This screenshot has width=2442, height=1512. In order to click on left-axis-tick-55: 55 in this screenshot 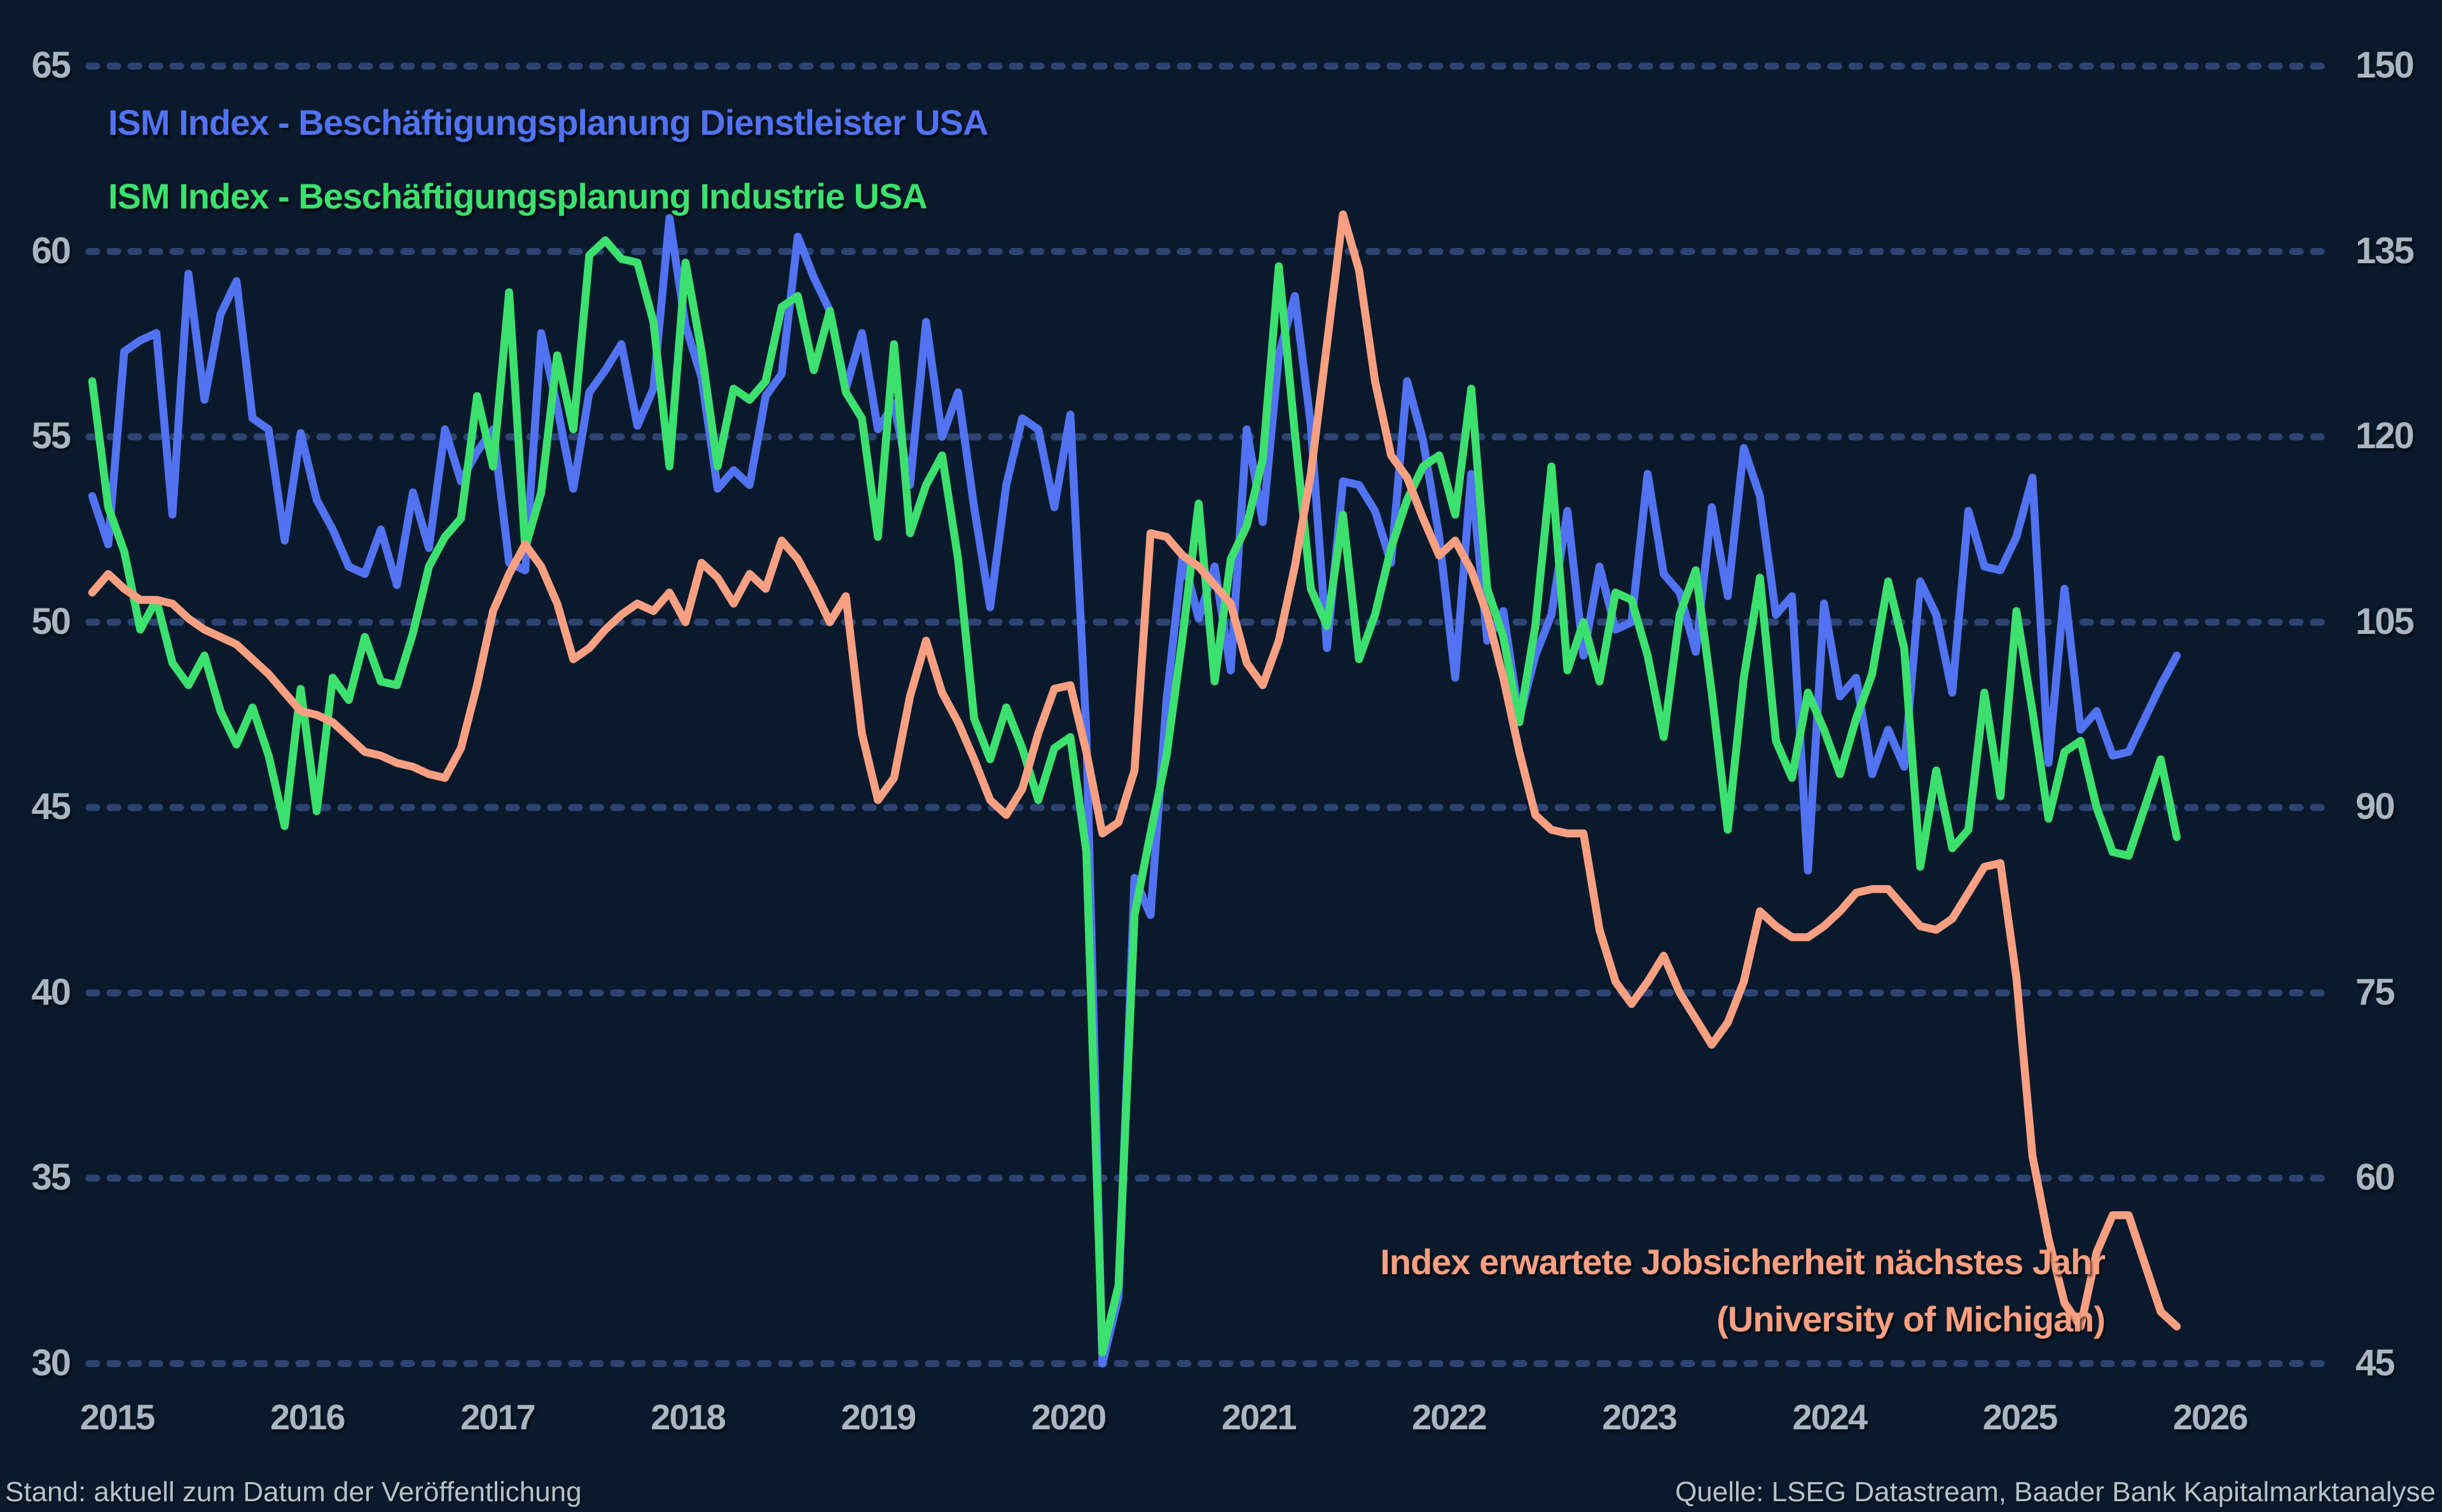, I will do `click(51, 436)`.